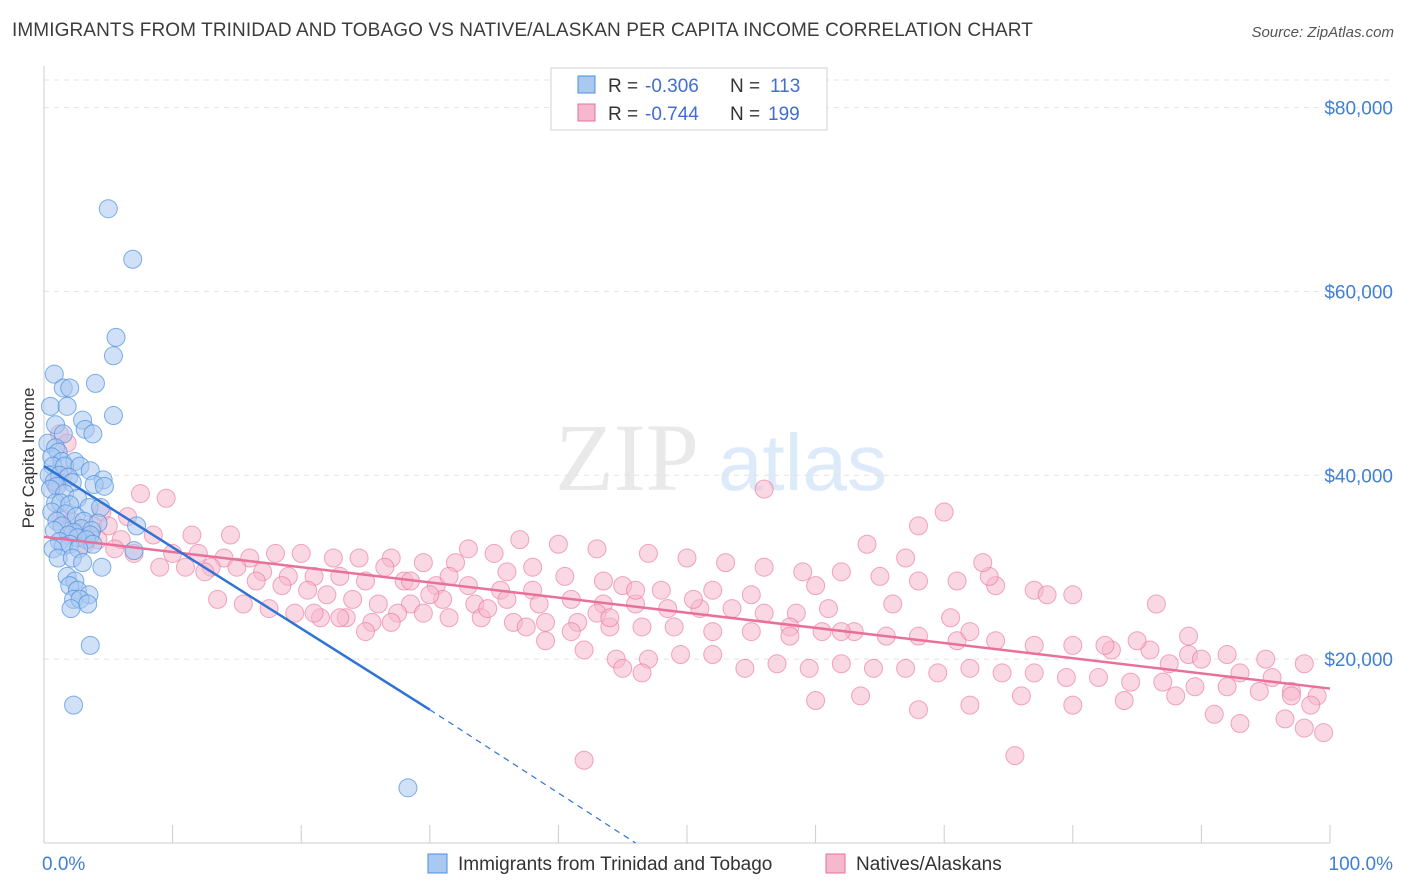  What do you see at coordinates (437, 863) in the screenshot?
I see `bottom-legend-swatch-blue` at bounding box center [437, 863].